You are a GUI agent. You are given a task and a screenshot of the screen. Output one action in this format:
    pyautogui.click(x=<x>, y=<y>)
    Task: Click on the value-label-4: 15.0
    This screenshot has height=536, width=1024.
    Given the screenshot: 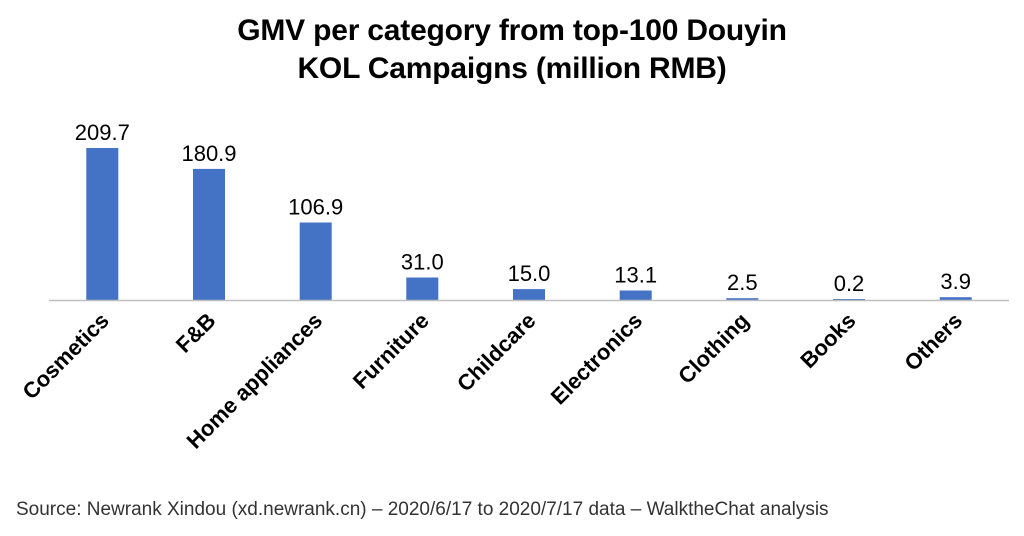 What is the action you would take?
    pyautogui.click(x=529, y=273)
    